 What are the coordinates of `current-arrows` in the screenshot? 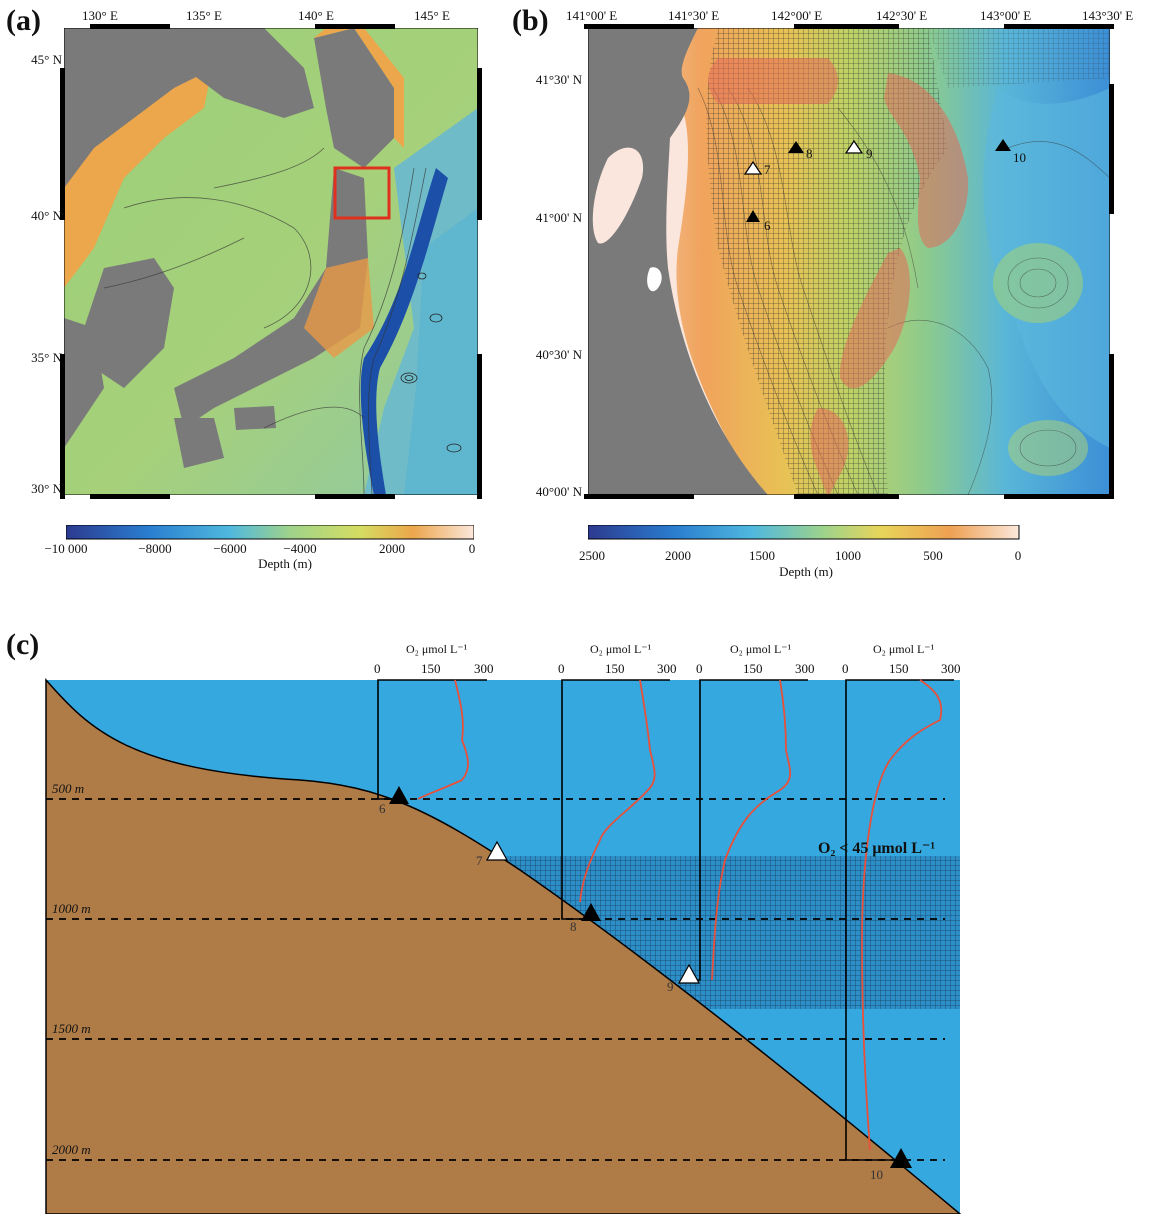 It's located at (838, 276).